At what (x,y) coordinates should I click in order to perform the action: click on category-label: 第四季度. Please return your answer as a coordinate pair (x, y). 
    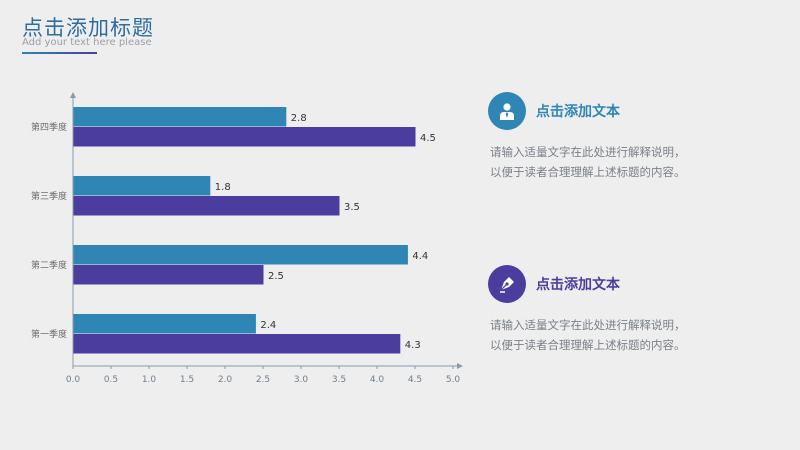
    Looking at the image, I should click on (49, 127).